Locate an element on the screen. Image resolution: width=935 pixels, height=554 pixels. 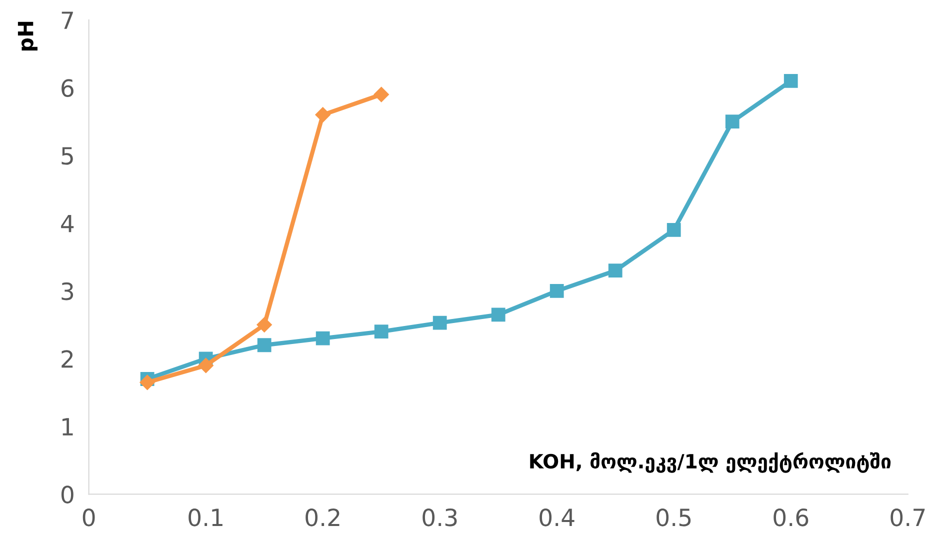
x-tick-label: 0.4 is located at coordinates (557, 517).